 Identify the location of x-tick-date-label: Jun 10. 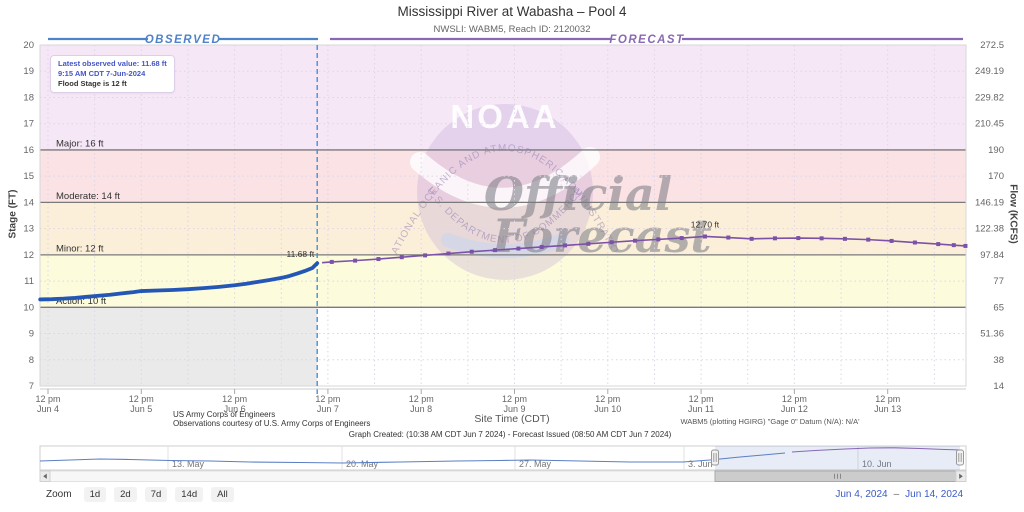
(607, 409).